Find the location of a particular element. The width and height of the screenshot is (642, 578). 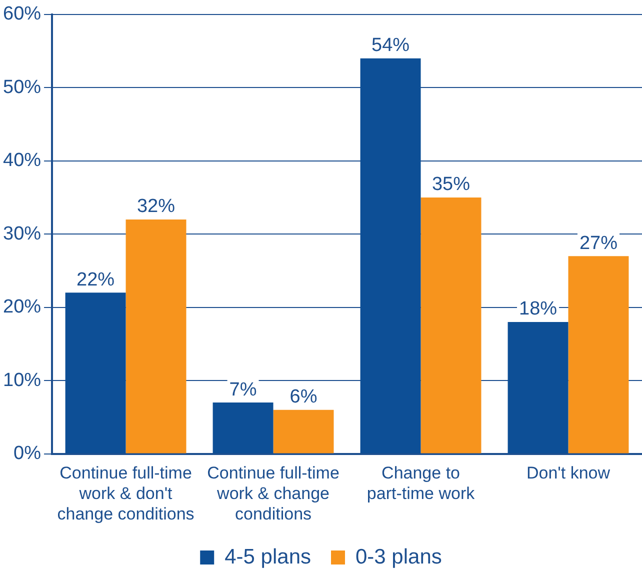

y-tick-label: 60% is located at coordinates (22, 14).